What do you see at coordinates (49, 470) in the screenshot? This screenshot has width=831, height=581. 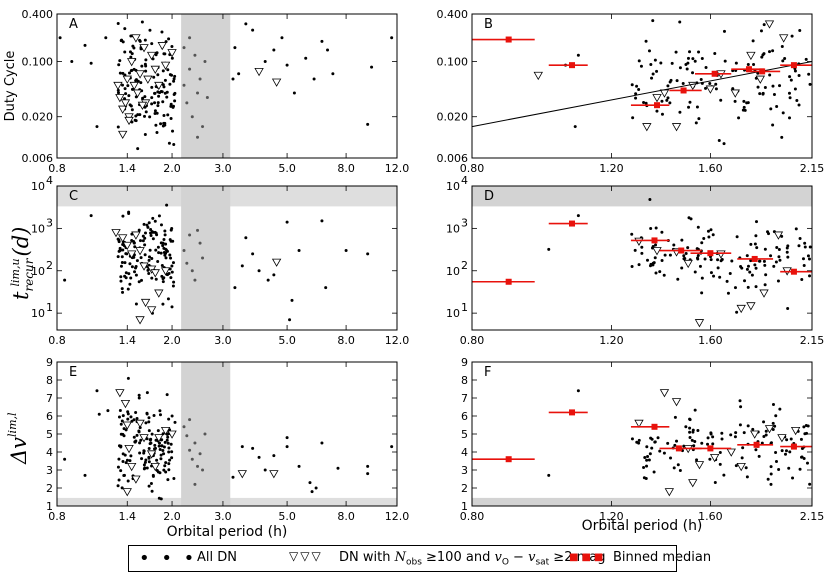 I see `y-tick-label: 3` at bounding box center [49, 470].